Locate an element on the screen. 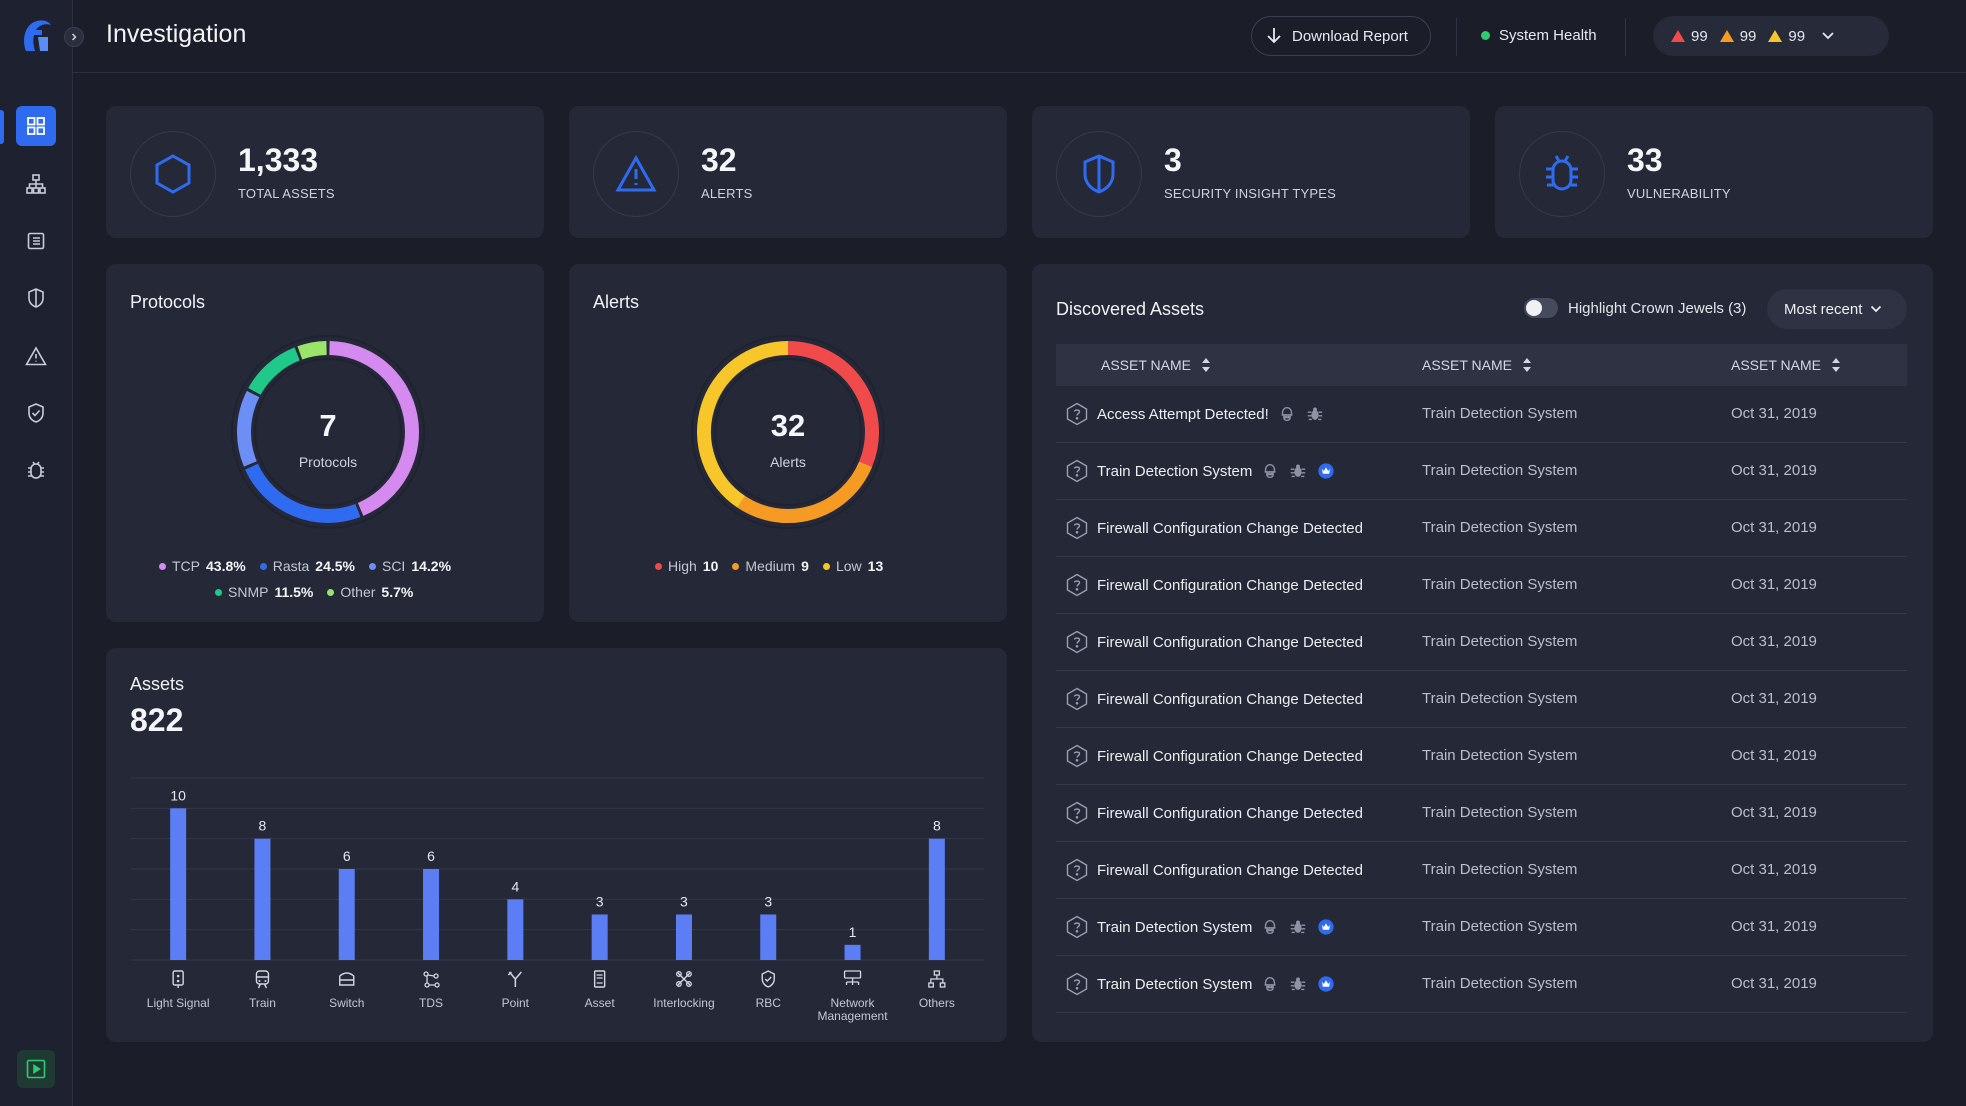 The height and width of the screenshot is (1106, 1966). nav-topology is located at coordinates (36, 184).